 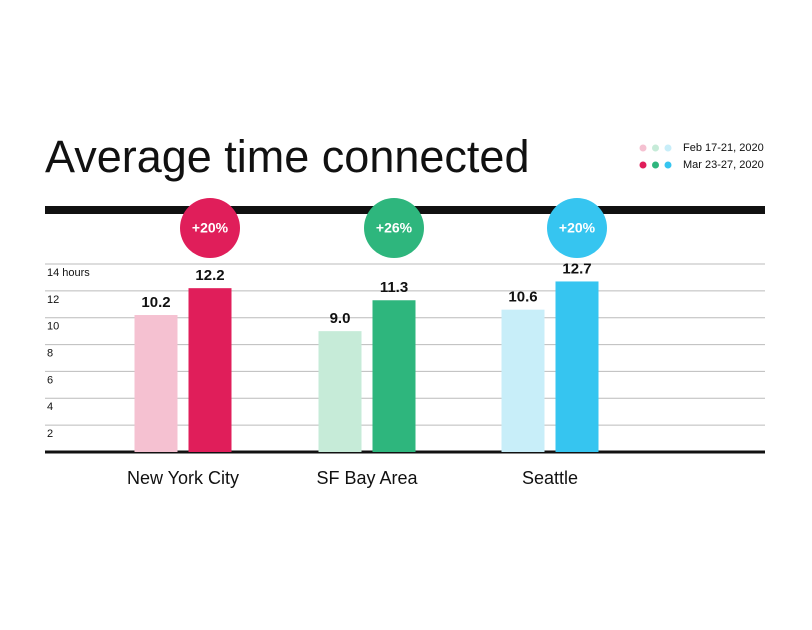 What do you see at coordinates (50, 434) in the screenshot?
I see `y-tick-label: 2` at bounding box center [50, 434].